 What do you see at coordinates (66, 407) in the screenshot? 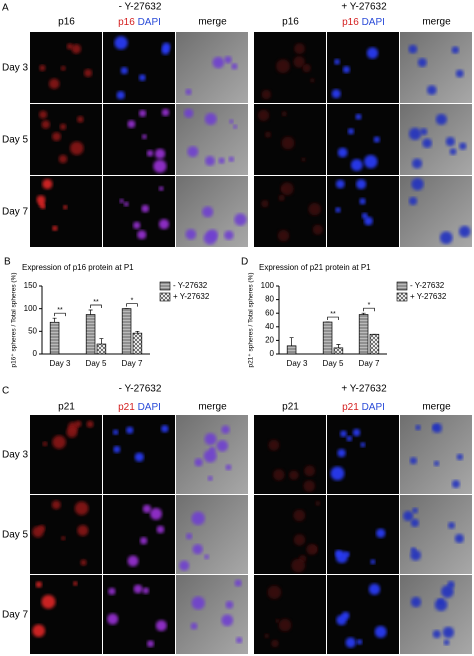
I see `channel-label: p21` at bounding box center [66, 407].